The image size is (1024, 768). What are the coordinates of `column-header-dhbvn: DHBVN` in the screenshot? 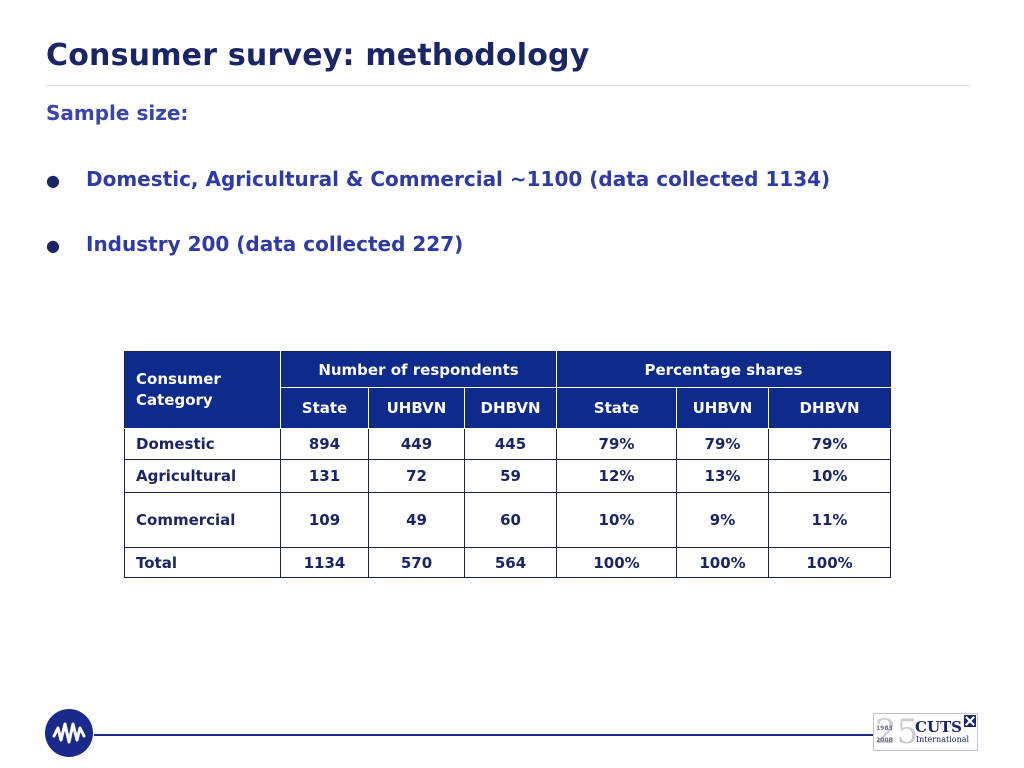 It's located at (510, 408).